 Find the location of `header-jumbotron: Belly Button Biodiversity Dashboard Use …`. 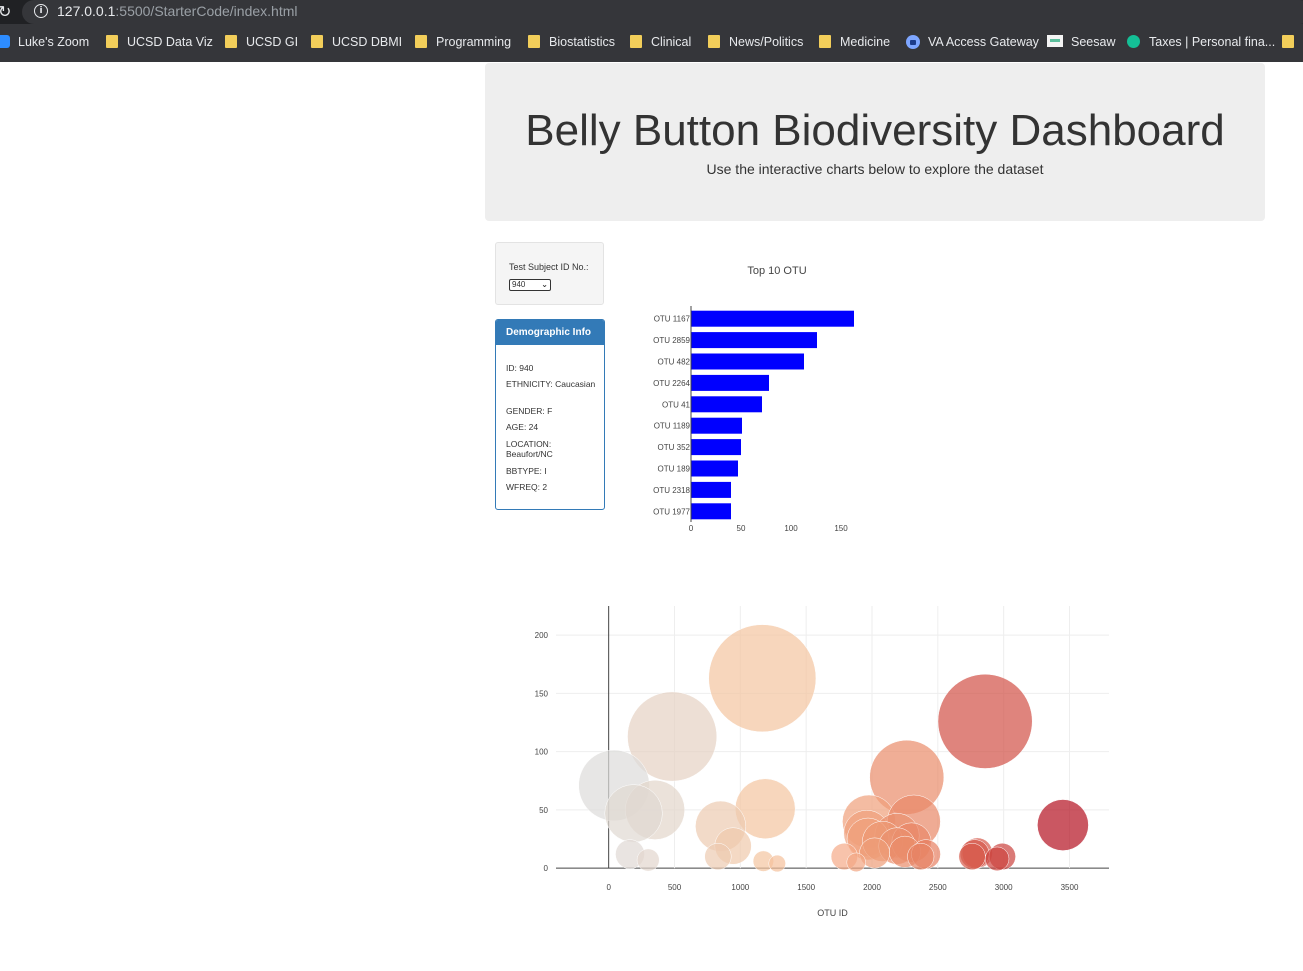

header-jumbotron: Belly Button Biodiversity Dashboard Use … is located at coordinates (875, 142).